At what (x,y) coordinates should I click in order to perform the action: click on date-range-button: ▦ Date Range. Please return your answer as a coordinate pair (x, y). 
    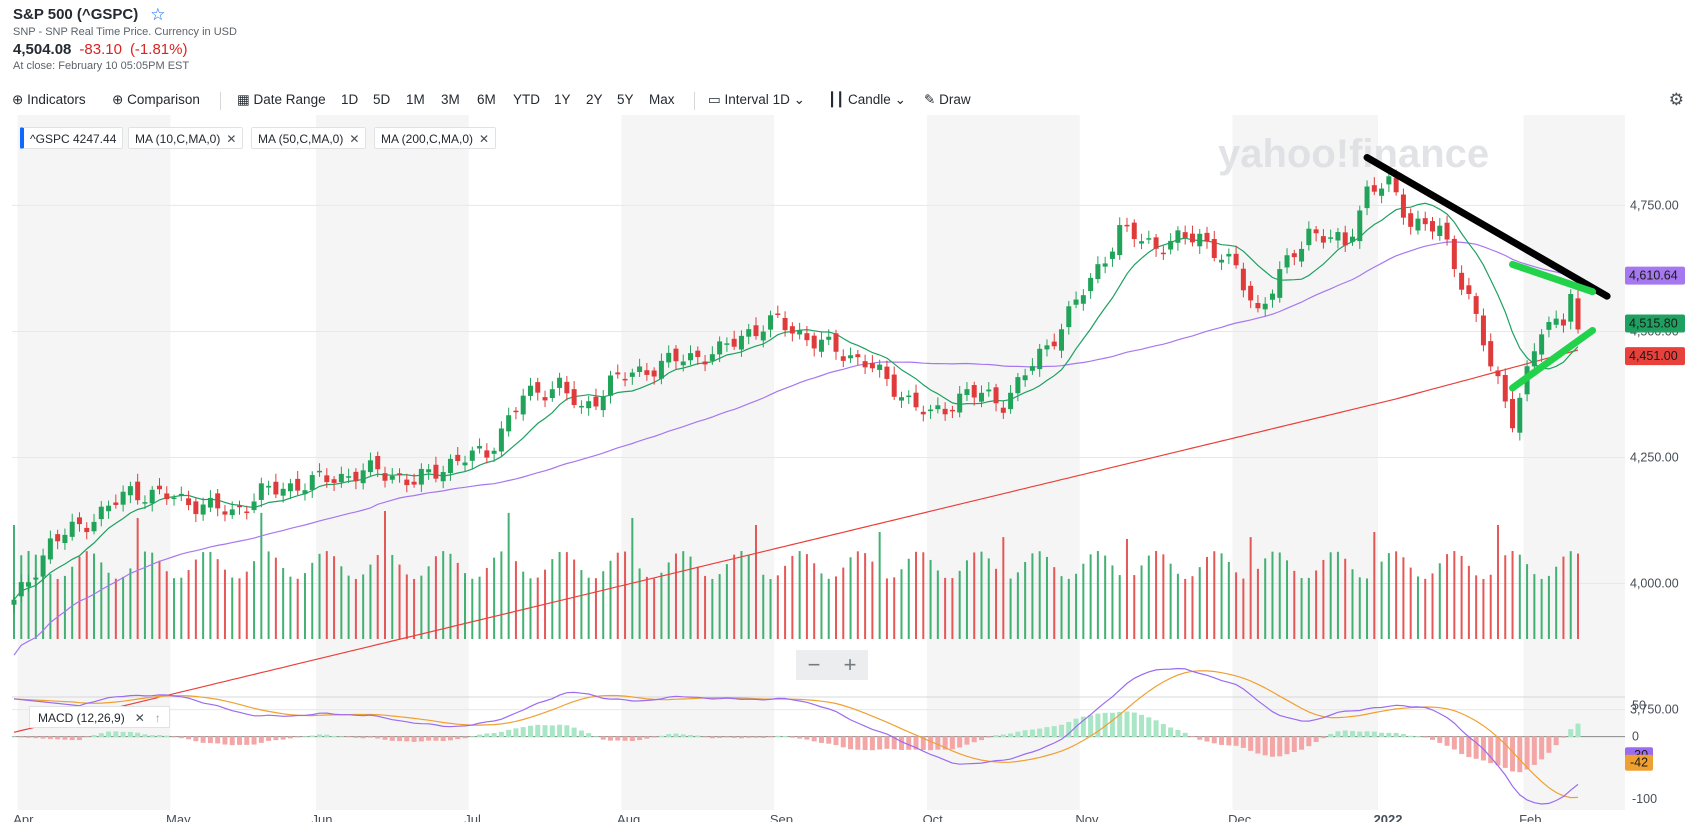
    Looking at the image, I should click on (281, 100).